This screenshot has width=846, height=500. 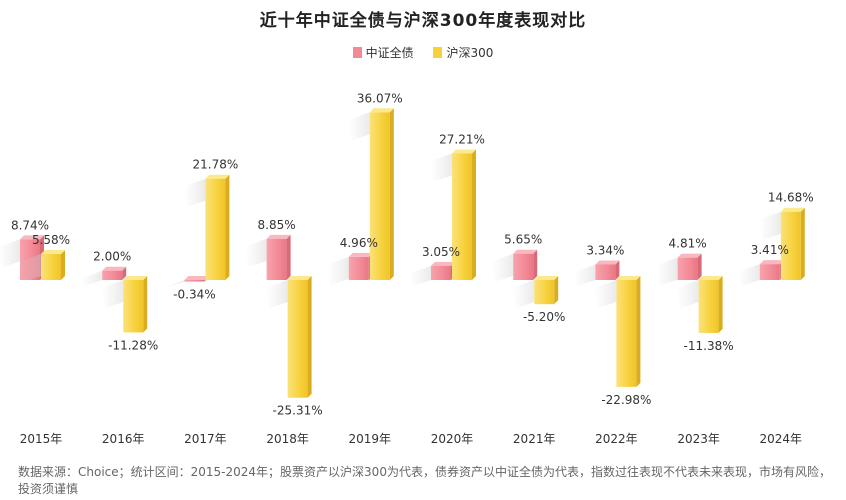 I want to click on data-label-bond-6: 5.65%, so click(x=523, y=240).